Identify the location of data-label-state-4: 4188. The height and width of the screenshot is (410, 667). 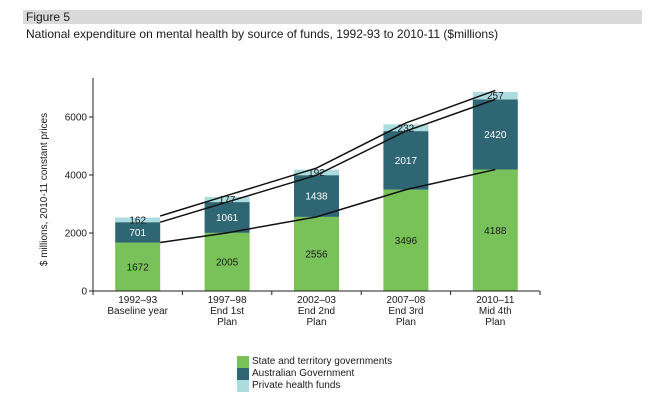
(495, 231).